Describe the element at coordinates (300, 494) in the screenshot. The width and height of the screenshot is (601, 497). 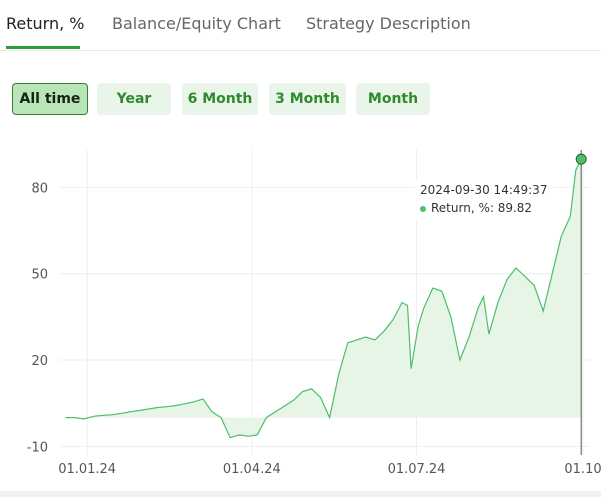
I see `footer-strip` at that location.